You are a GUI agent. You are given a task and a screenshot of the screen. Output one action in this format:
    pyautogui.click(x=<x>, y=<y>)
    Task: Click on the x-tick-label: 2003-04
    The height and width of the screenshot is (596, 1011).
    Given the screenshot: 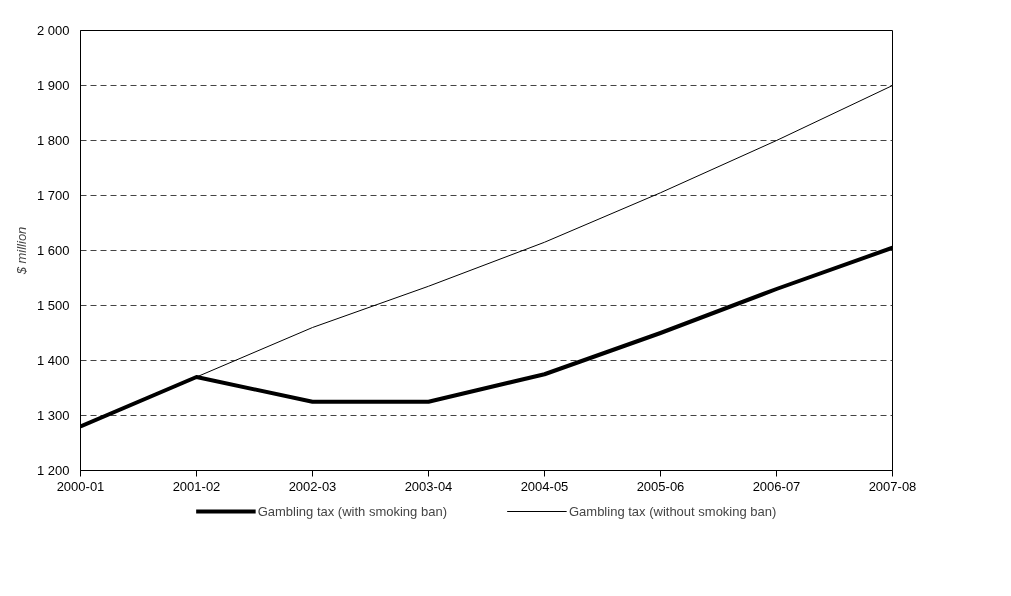 What is the action you would take?
    pyautogui.click(x=428, y=486)
    